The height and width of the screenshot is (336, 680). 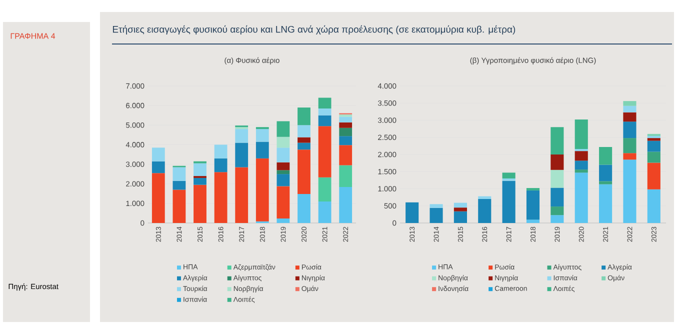 What do you see at coordinates (314, 30) in the screenshot?
I see `text: Ετήσιες εισαγωγές φυσικού αερίου και LNG ανά χώρα προέλευσης (σε εκατομμύρια κυβ. μέτρα)` at bounding box center [314, 30].